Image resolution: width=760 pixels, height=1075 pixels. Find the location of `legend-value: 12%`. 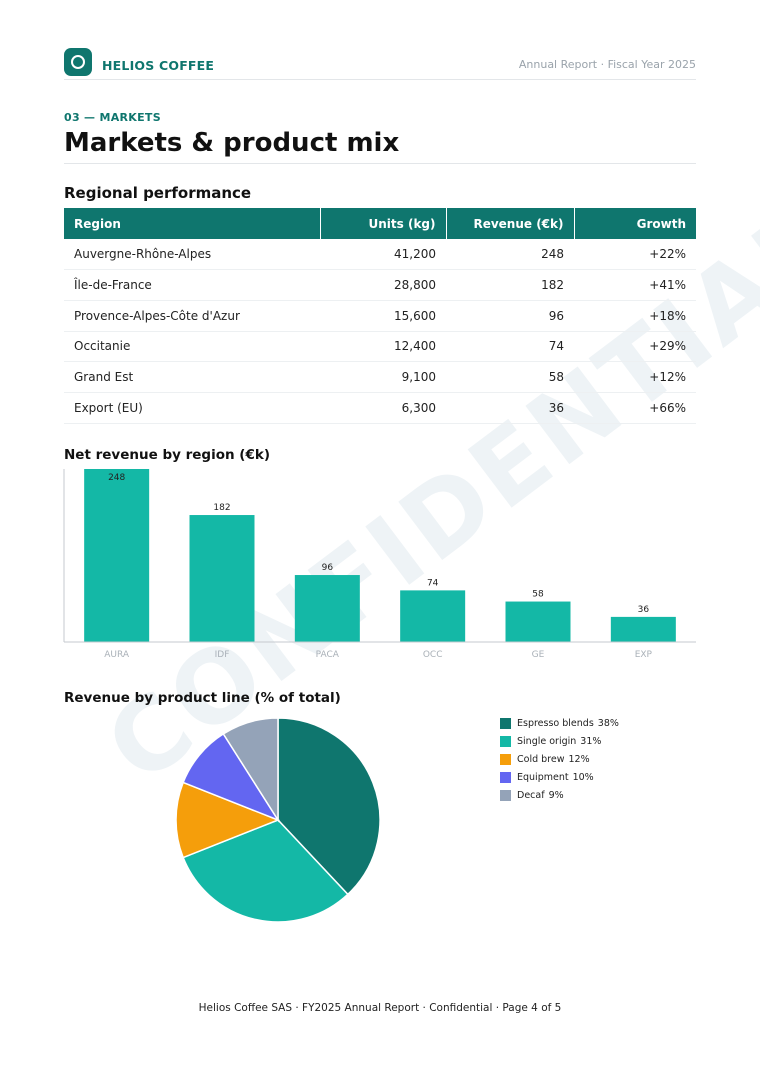

legend-value: 12% is located at coordinates (579, 759).